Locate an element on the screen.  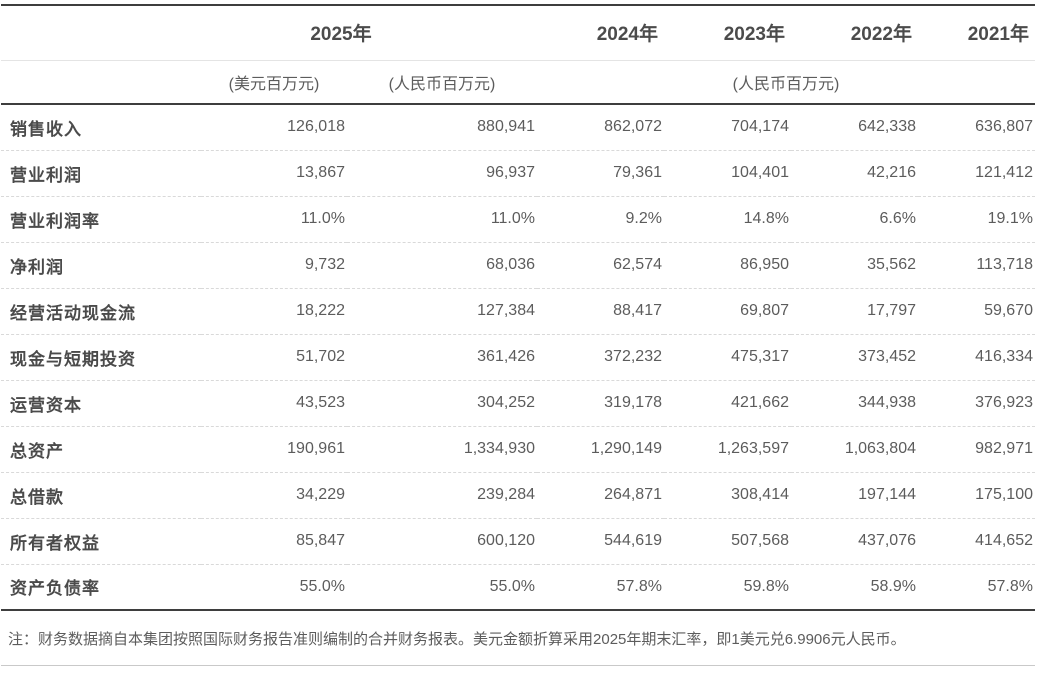
value-cell: 18,222 is located at coordinates (274, 311).